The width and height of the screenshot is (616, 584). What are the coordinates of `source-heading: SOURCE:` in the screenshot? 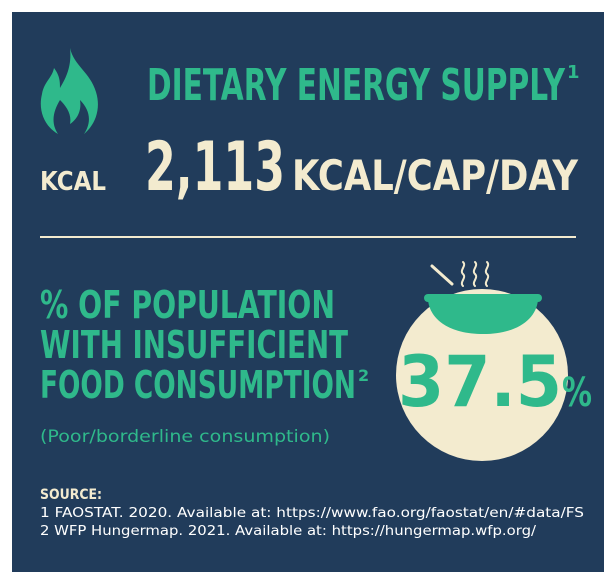 It's located at (71, 495).